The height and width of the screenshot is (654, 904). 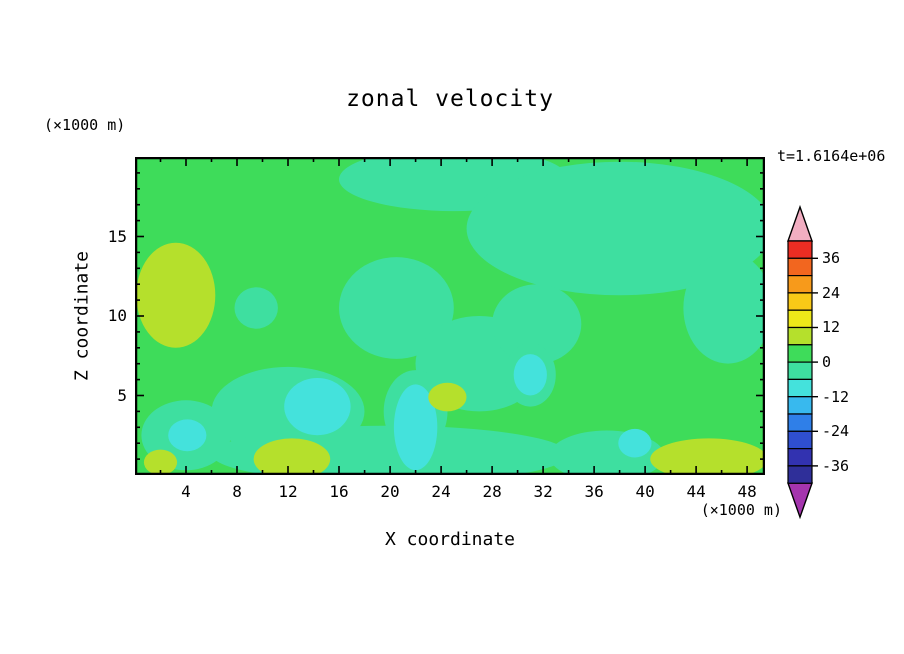 What do you see at coordinates (339, 491) in the screenshot?
I see `x-tick-label: 16` at bounding box center [339, 491].